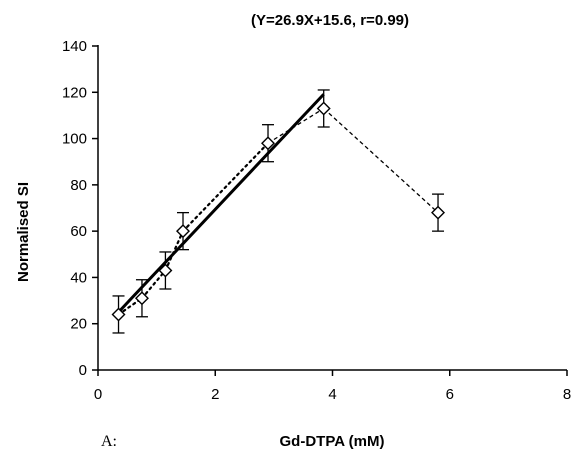 This screenshot has width=574, height=458. Describe the element at coordinates (450, 394) in the screenshot. I see `x-tick-label: 6` at that location.